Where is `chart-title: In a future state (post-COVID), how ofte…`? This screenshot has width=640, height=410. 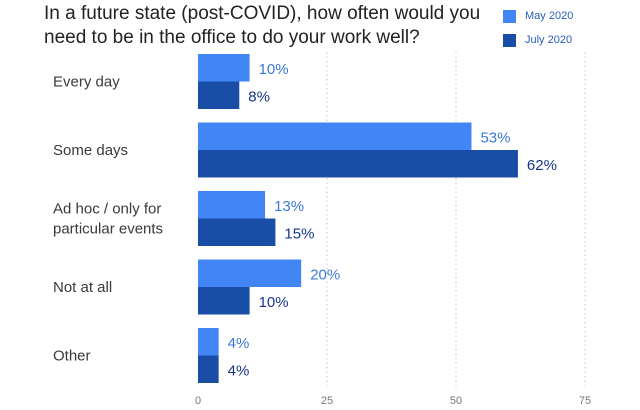 chart-title: In a future state (post-COVID), how ofte… is located at coordinates (262, 25).